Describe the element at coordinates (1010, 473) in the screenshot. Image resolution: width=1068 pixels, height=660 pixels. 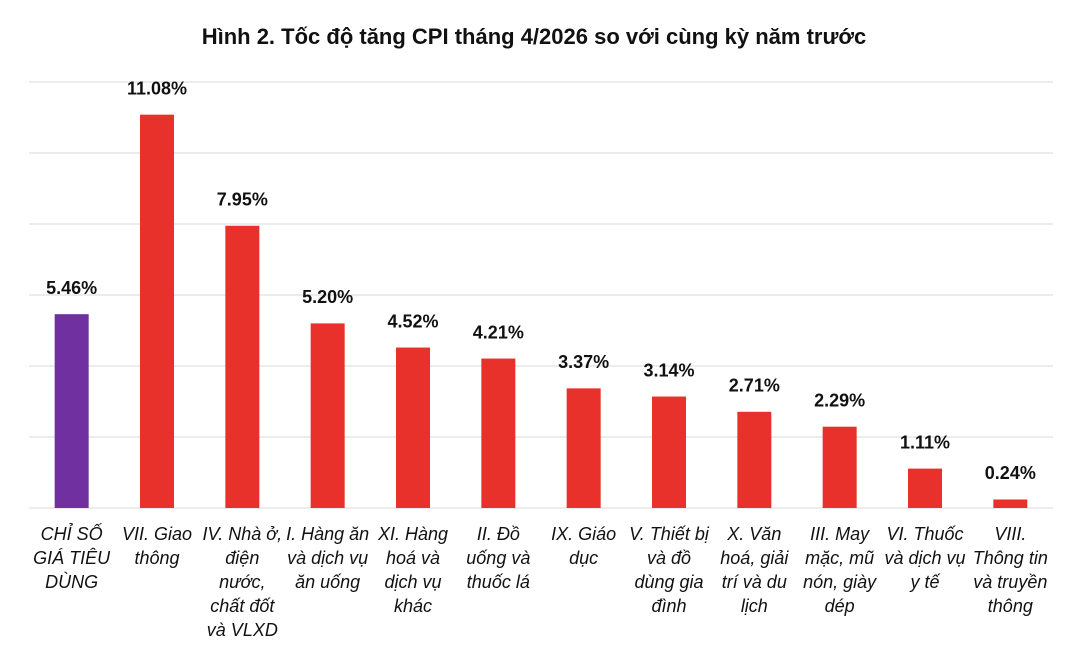
I see `value-label: 0.24%` at that location.